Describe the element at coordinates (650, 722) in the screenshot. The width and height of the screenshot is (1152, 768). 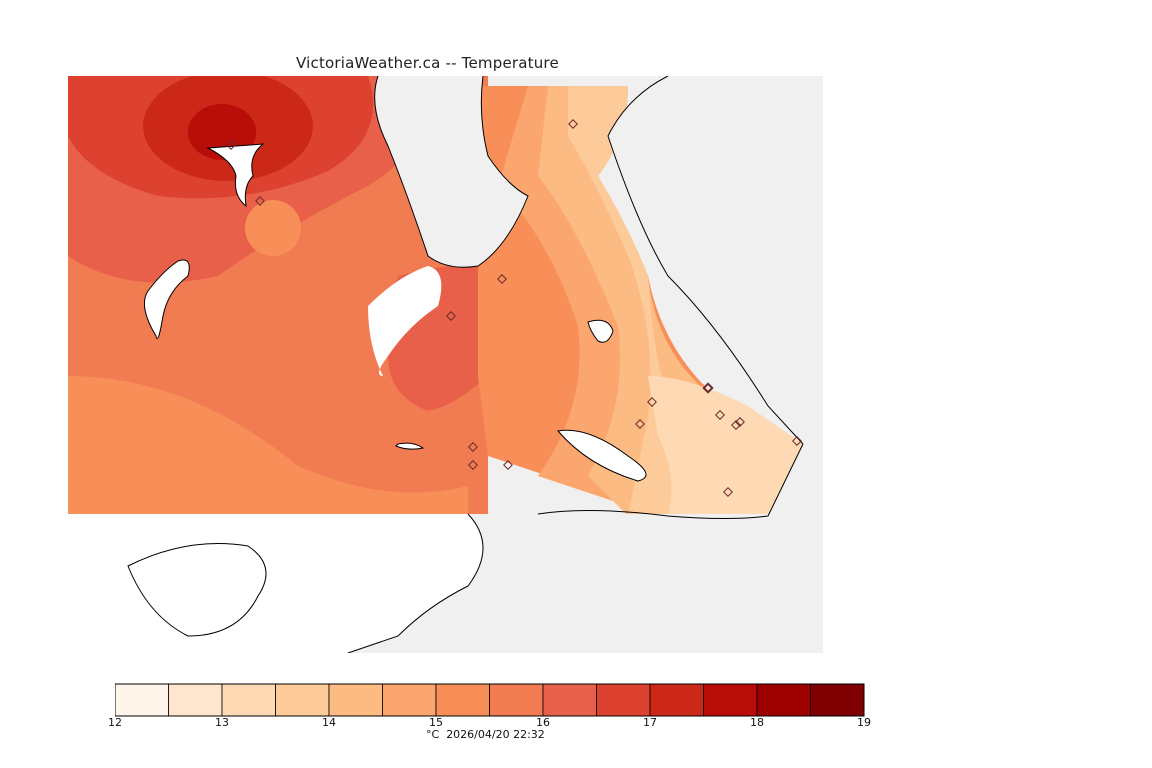
I see `colorbar-tick-label: 17` at that location.